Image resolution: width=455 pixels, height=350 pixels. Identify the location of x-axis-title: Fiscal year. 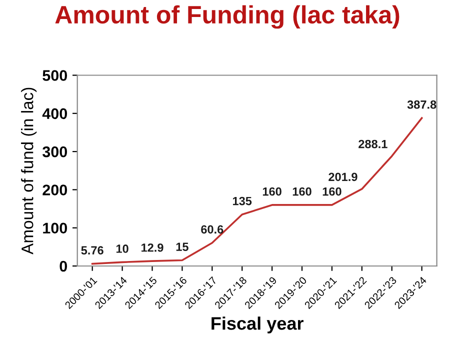
(258, 325).